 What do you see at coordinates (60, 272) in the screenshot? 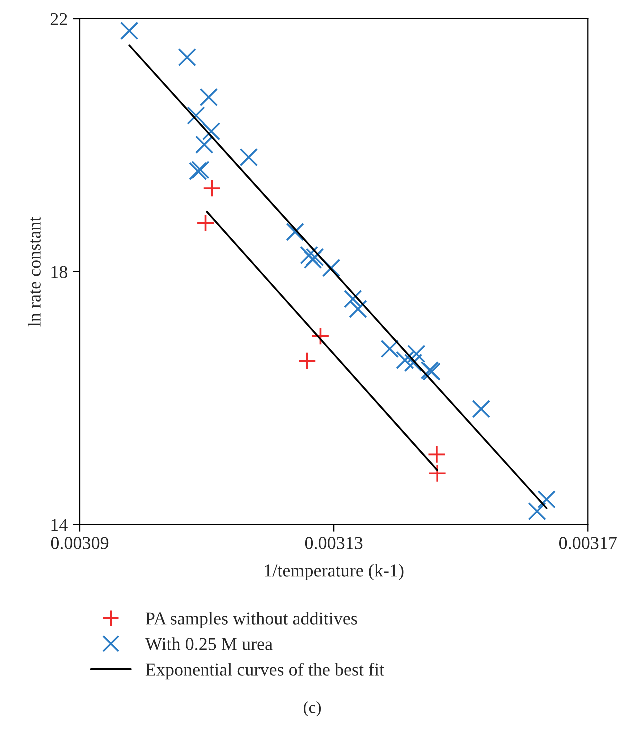
I see `y-tick-label: 18` at bounding box center [60, 272].